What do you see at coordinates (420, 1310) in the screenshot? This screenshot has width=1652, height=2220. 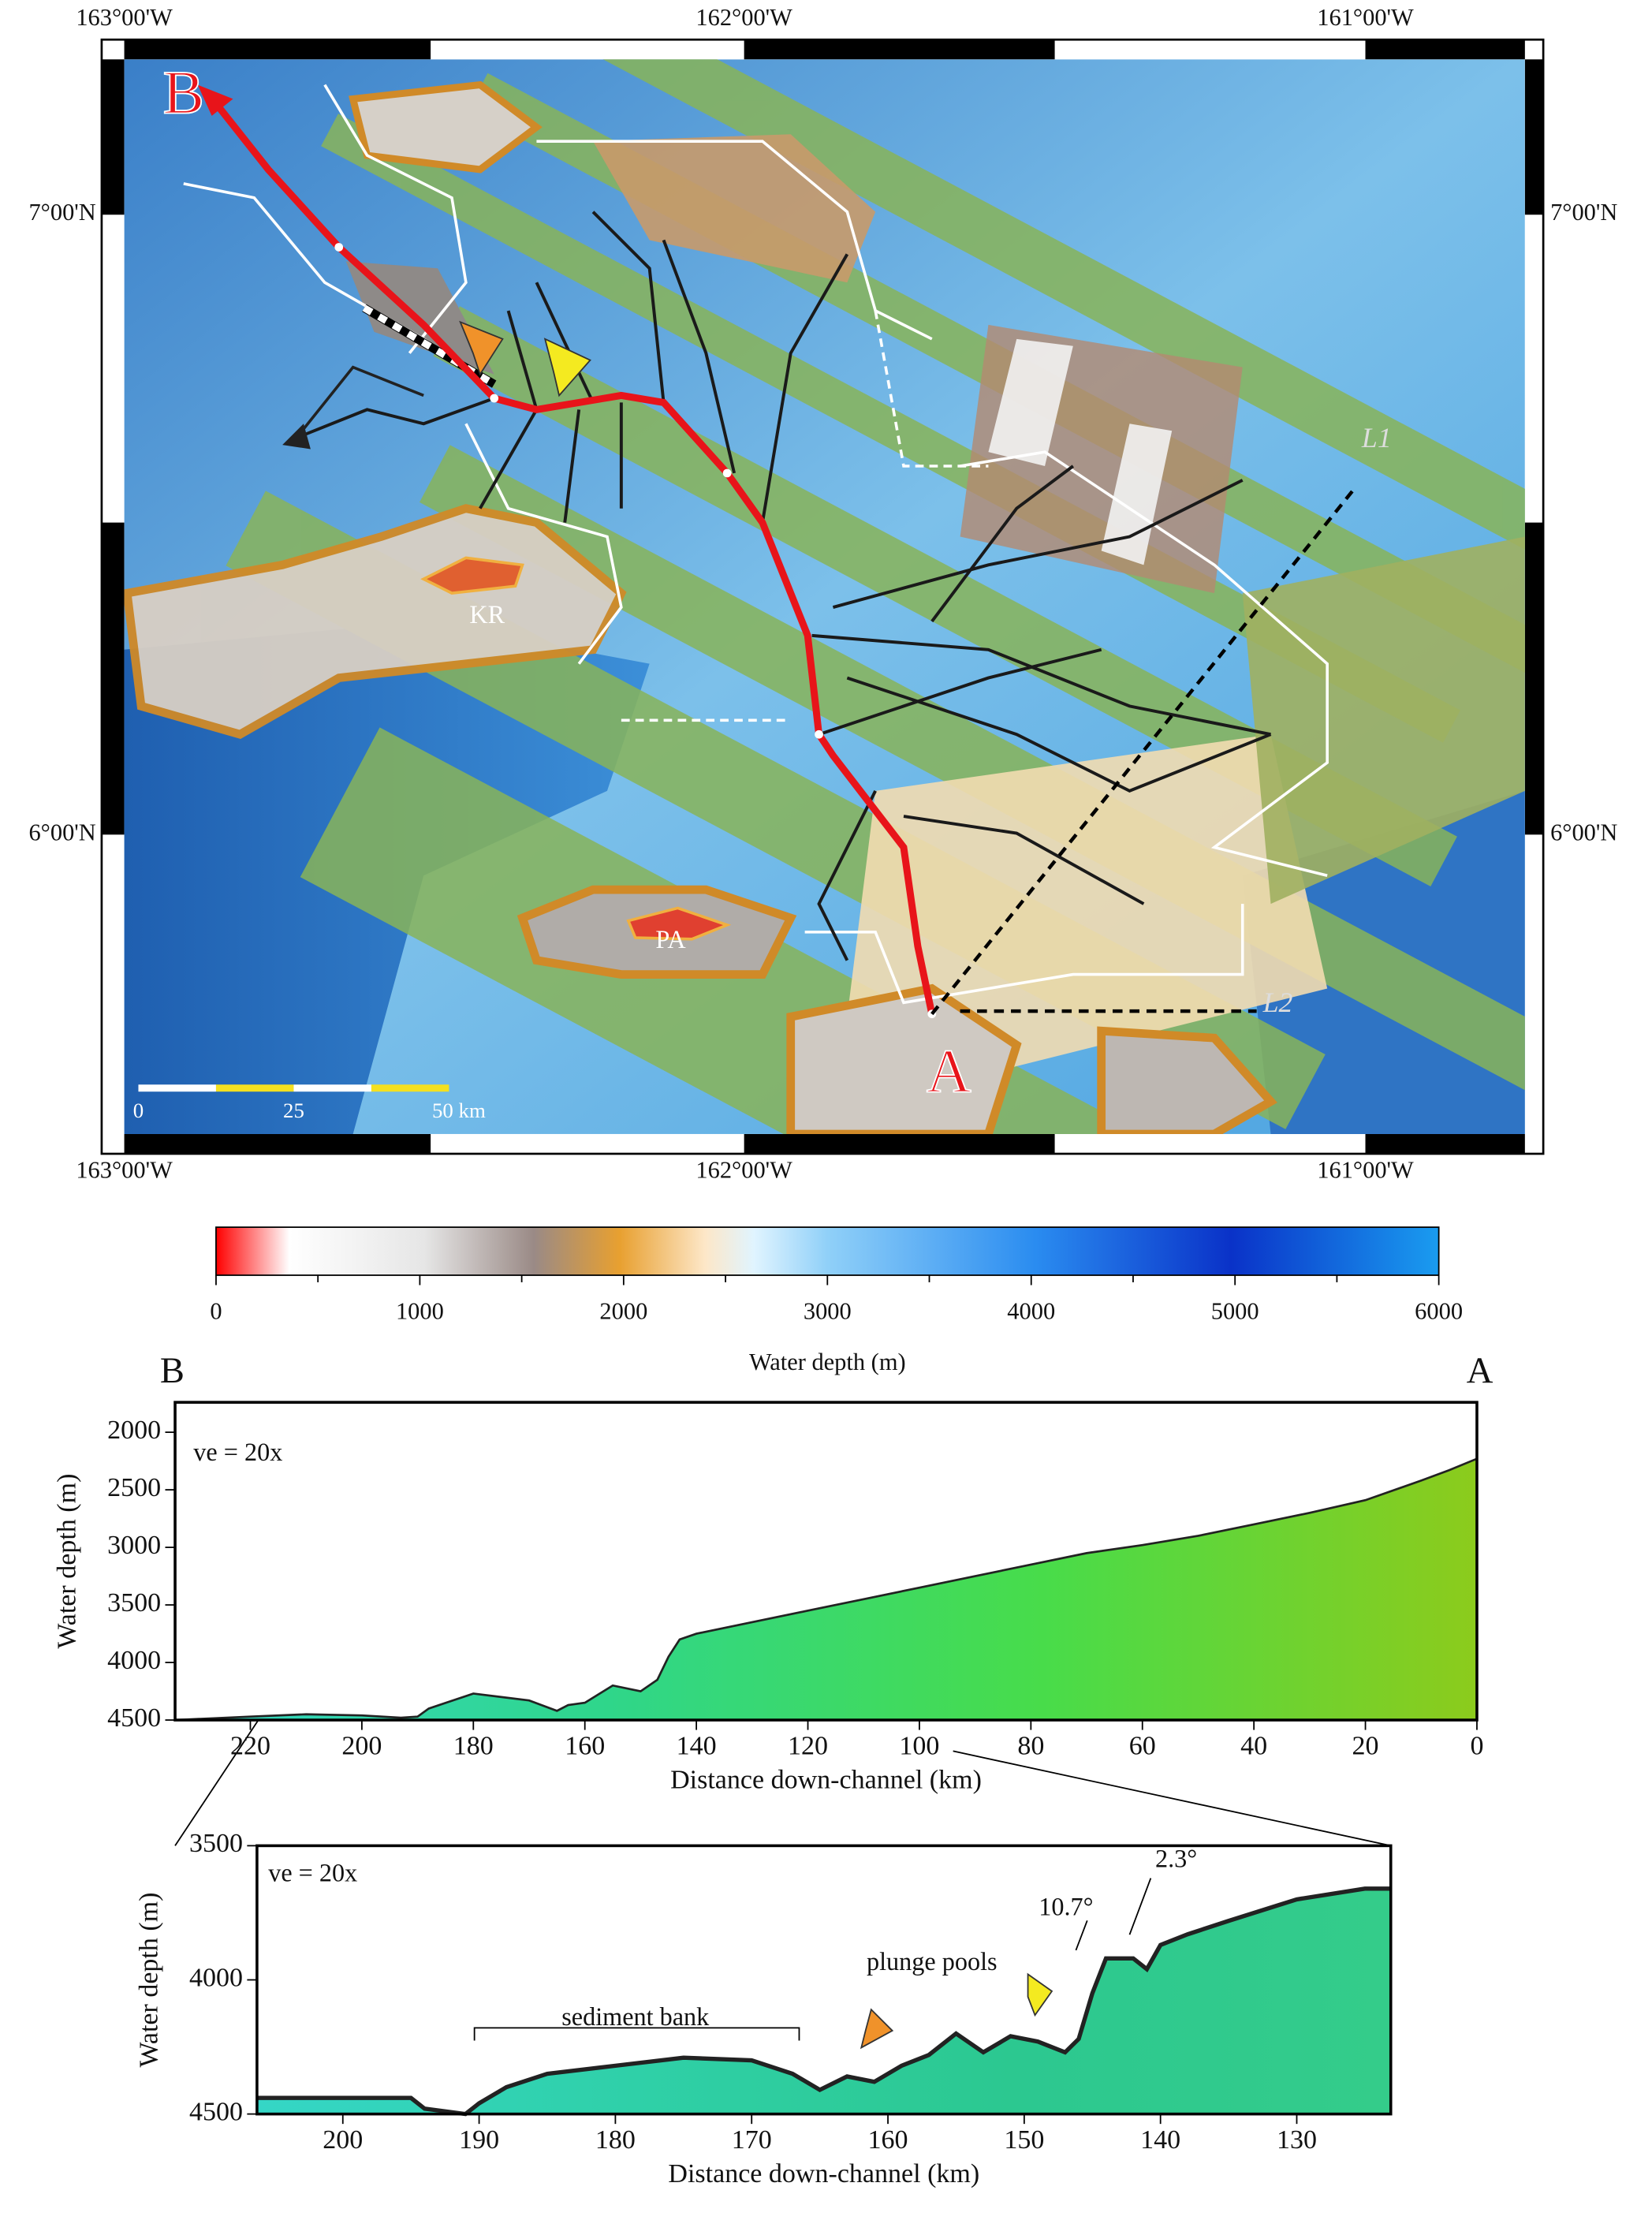 I see `tick-label: 1000` at bounding box center [420, 1310].